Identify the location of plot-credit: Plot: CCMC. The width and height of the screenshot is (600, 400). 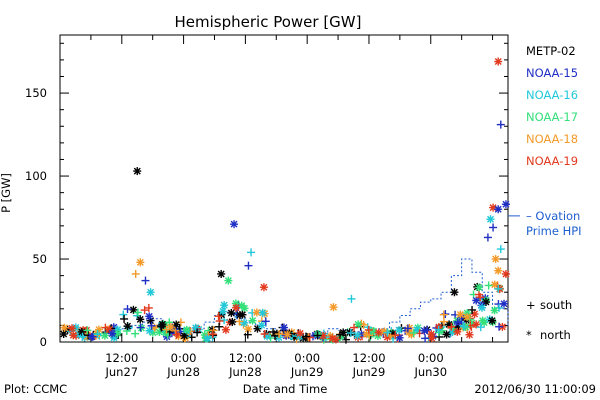
(35, 389).